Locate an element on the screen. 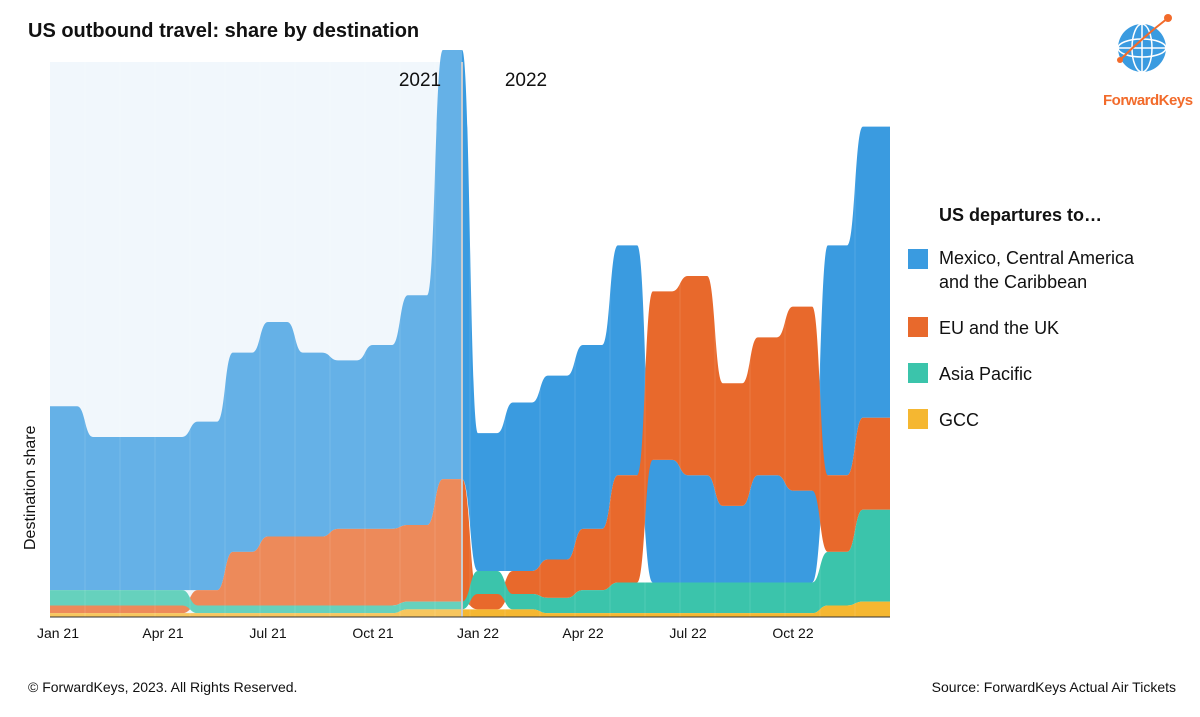 The image size is (1200, 717). x-tick-label: Jan 21 is located at coordinates (58, 633).